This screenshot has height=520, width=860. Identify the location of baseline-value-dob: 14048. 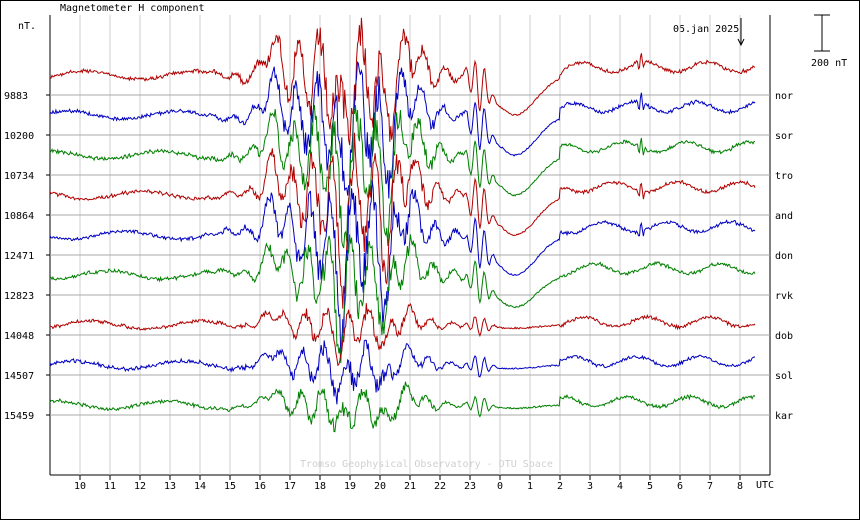
(19, 336).